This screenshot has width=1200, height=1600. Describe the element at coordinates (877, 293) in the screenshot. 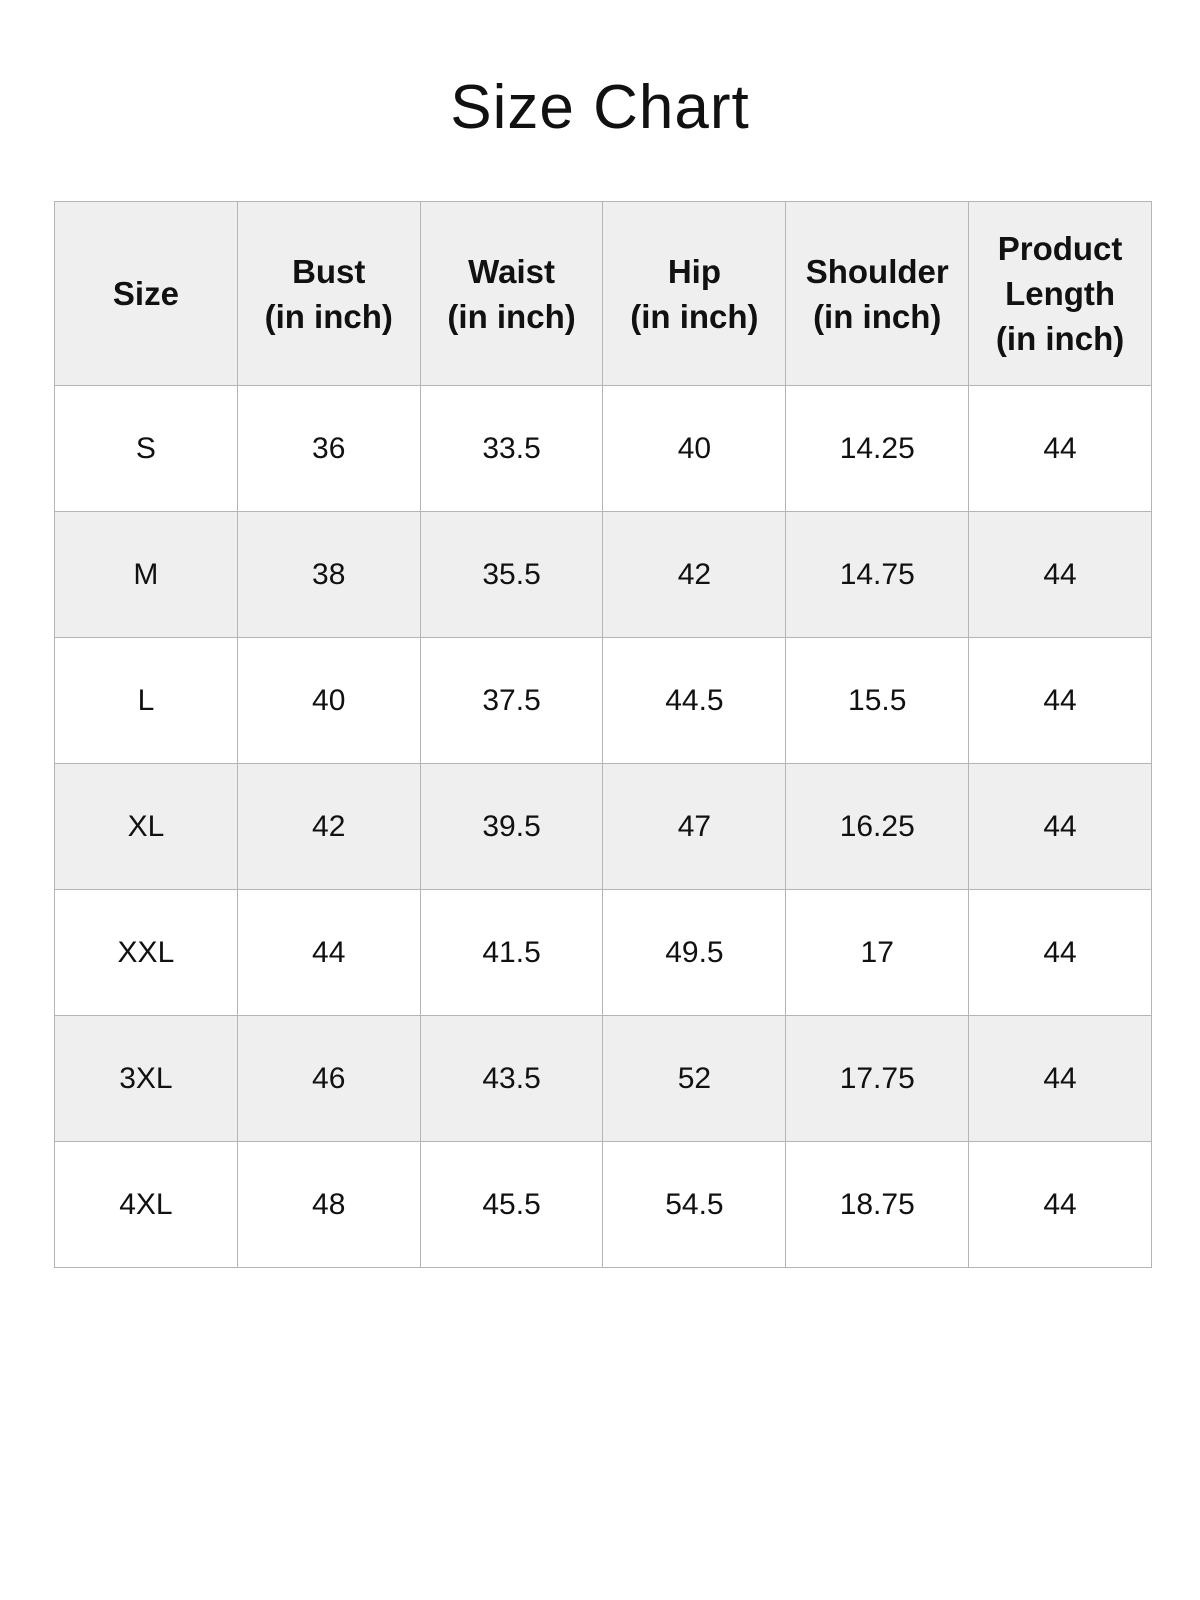

I see `column-header: Shoulder (in inch)` at that location.